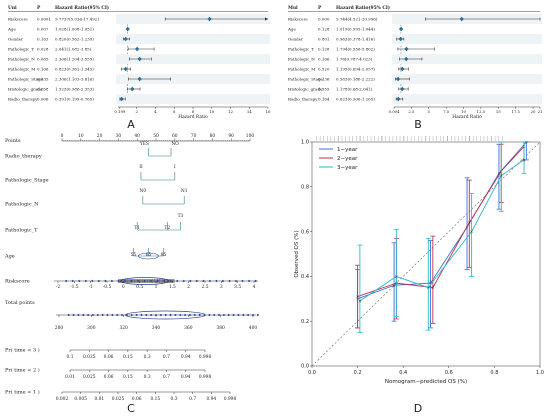 The width and height of the screenshot is (550, 420). I want to click on forest-x-tick-label: 7.5, so click(446, 111).